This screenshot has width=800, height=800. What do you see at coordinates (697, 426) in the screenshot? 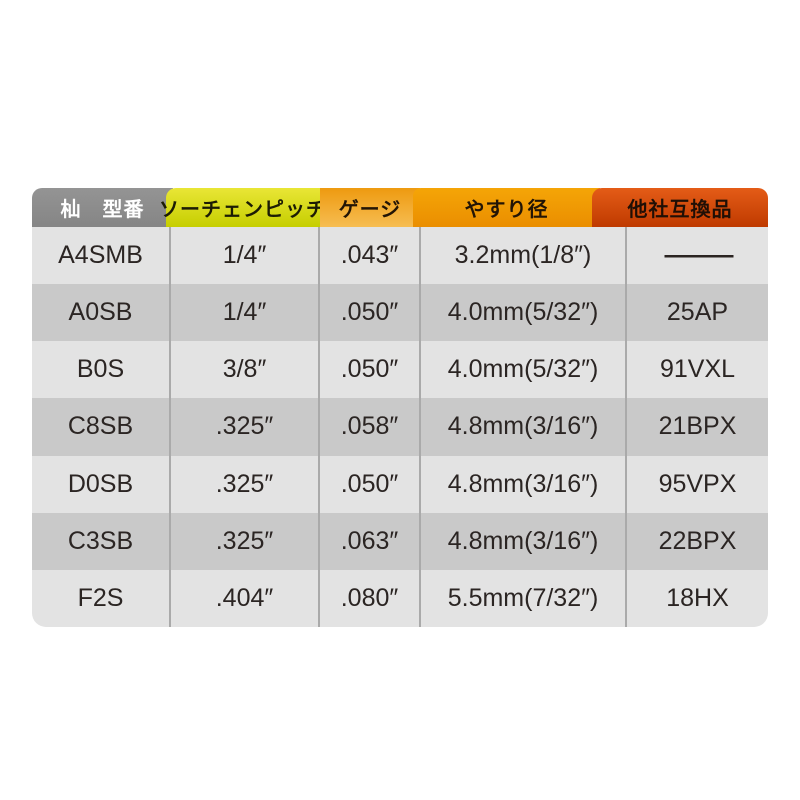
I see `cell-compat: 21BPX` at bounding box center [697, 426].